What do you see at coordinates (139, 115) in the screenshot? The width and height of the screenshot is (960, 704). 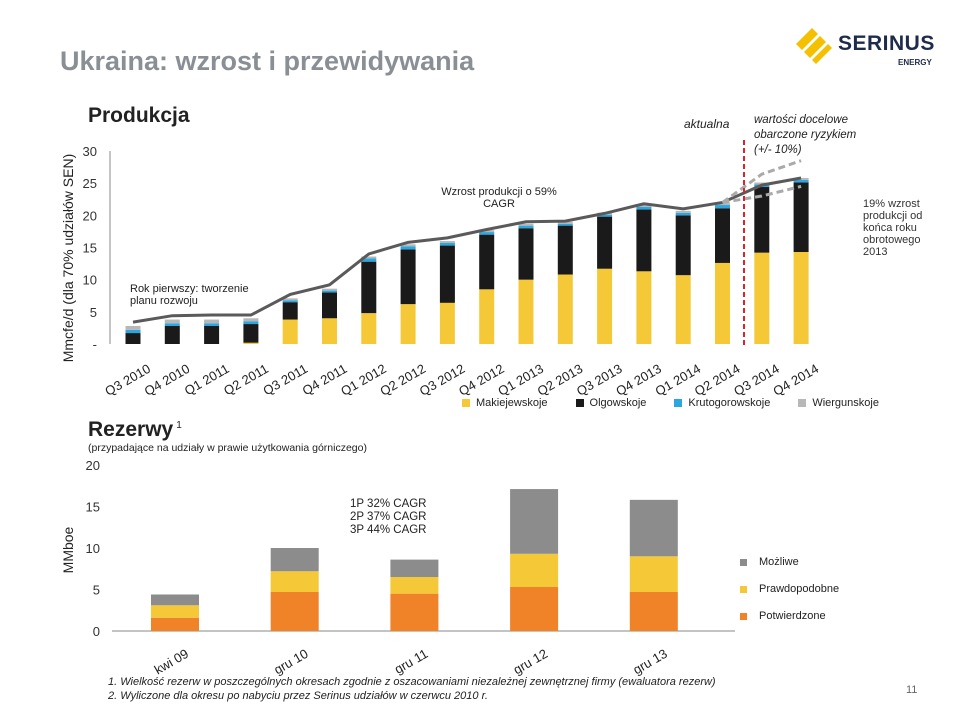 I see `production-heading: Produkcja` at bounding box center [139, 115].